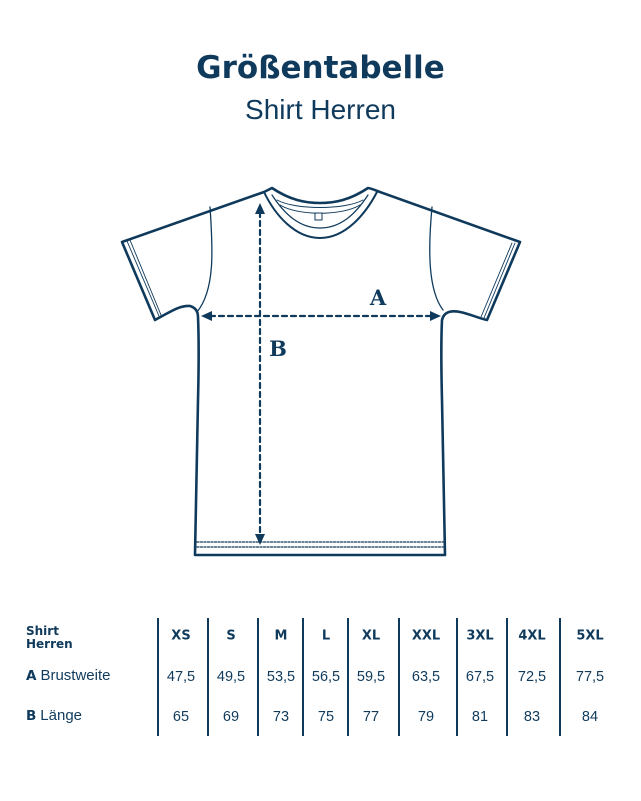 The width and height of the screenshot is (641, 801). Describe the element at coordinates (61, 715) in the screenshot. I see `row-label-text: Länge` at that location.